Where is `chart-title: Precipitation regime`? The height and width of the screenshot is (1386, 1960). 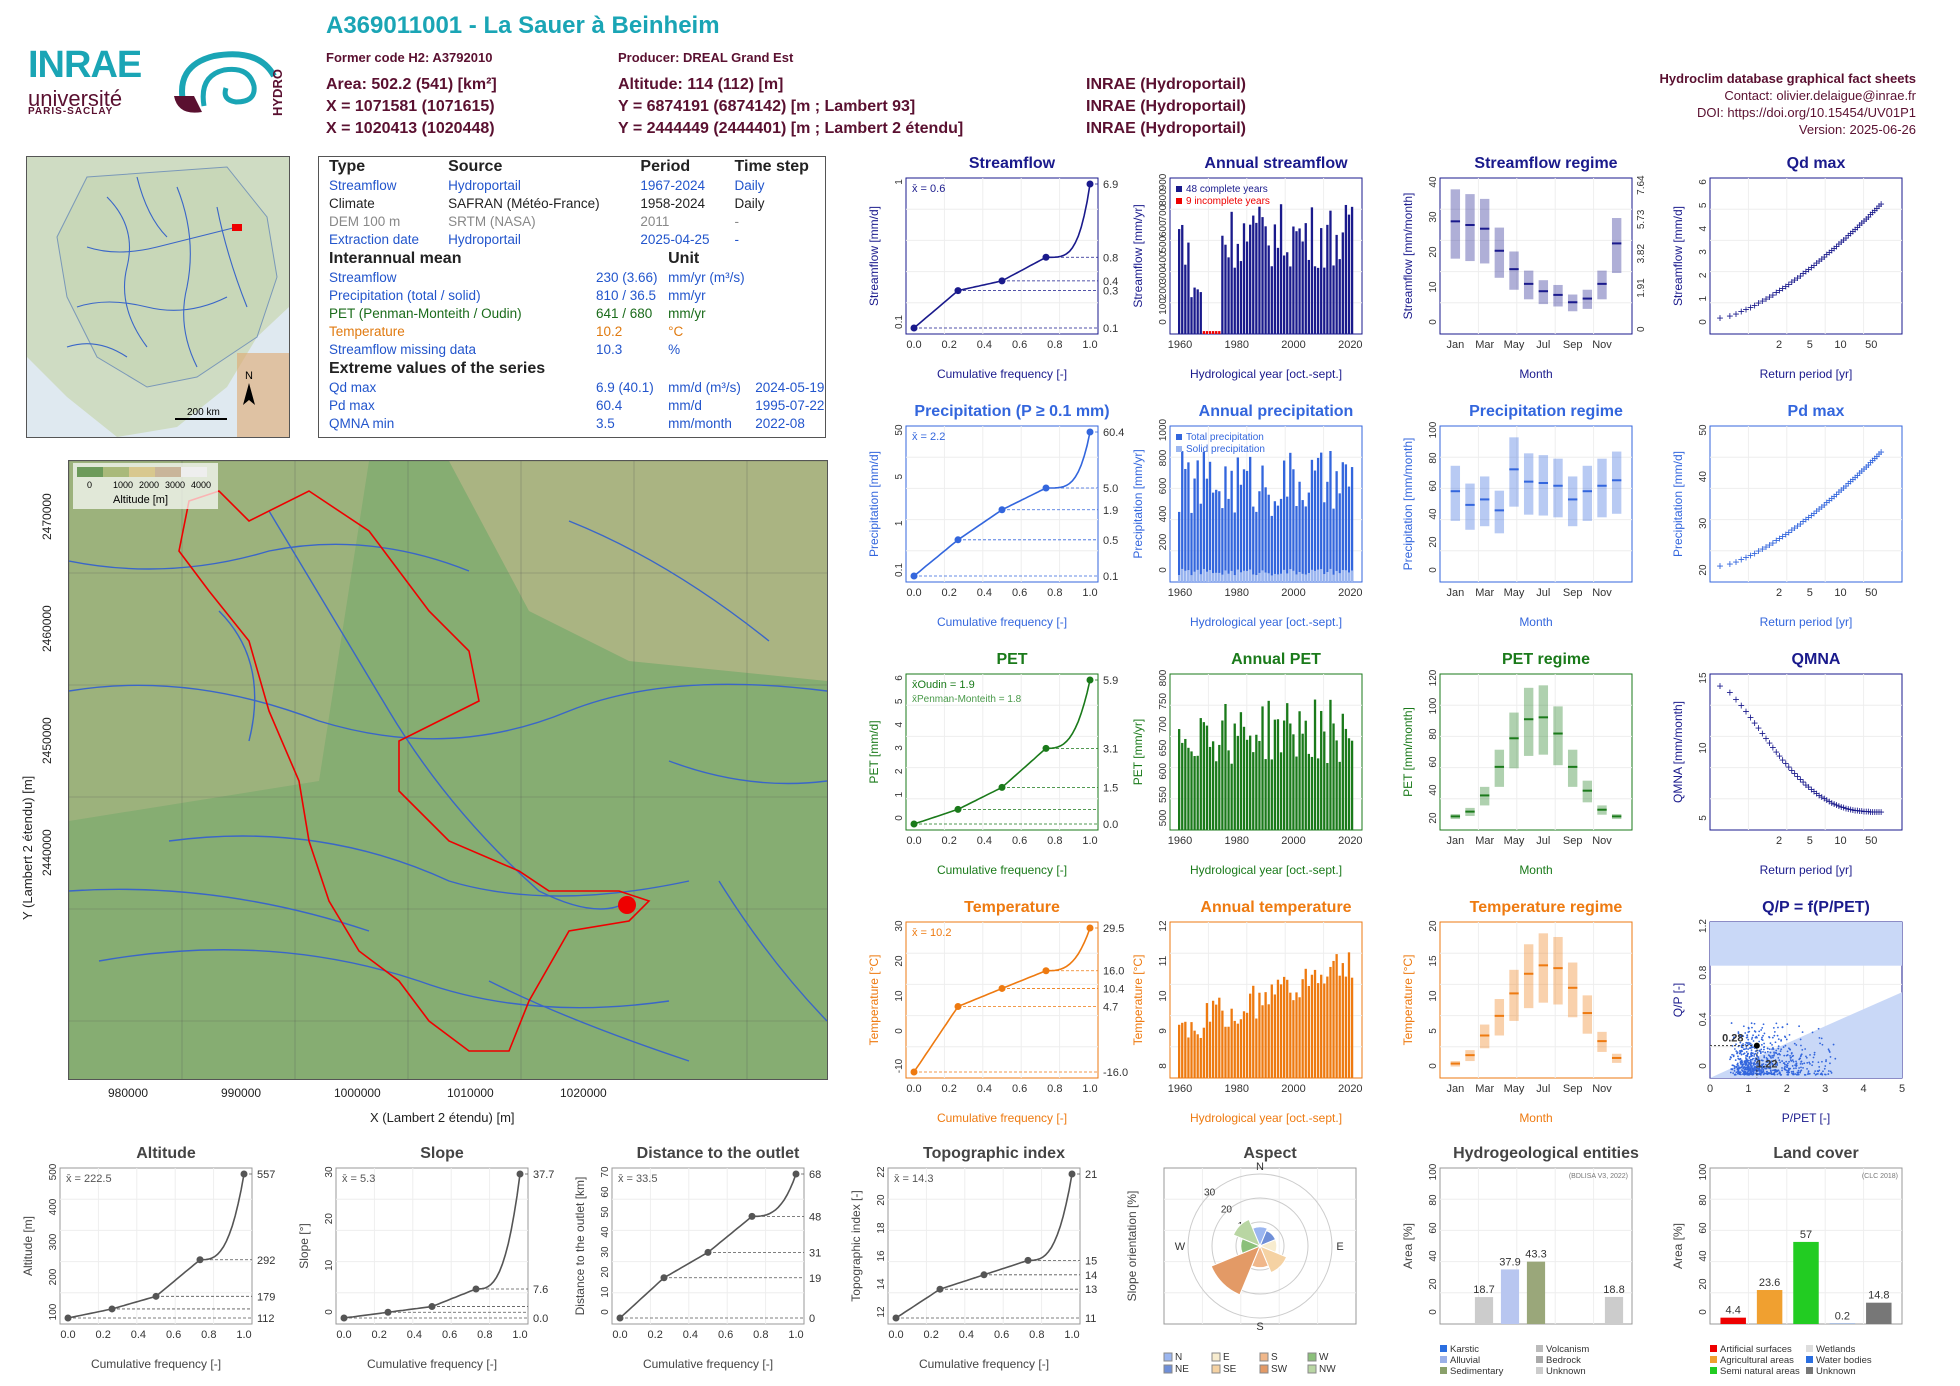 chart-title: Precipitation regime is located at coordinates (1546, 411).